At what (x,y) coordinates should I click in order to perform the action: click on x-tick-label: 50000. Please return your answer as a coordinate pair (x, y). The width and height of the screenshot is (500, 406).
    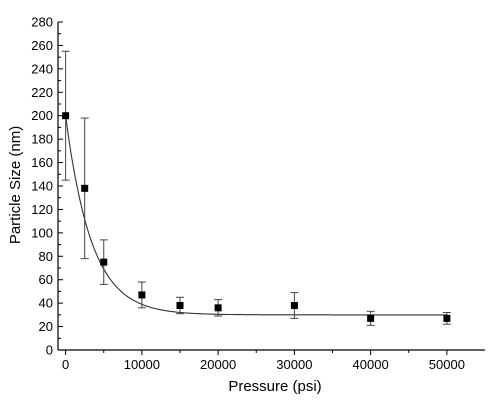
    Looking at the image, I should click on (447, 364).